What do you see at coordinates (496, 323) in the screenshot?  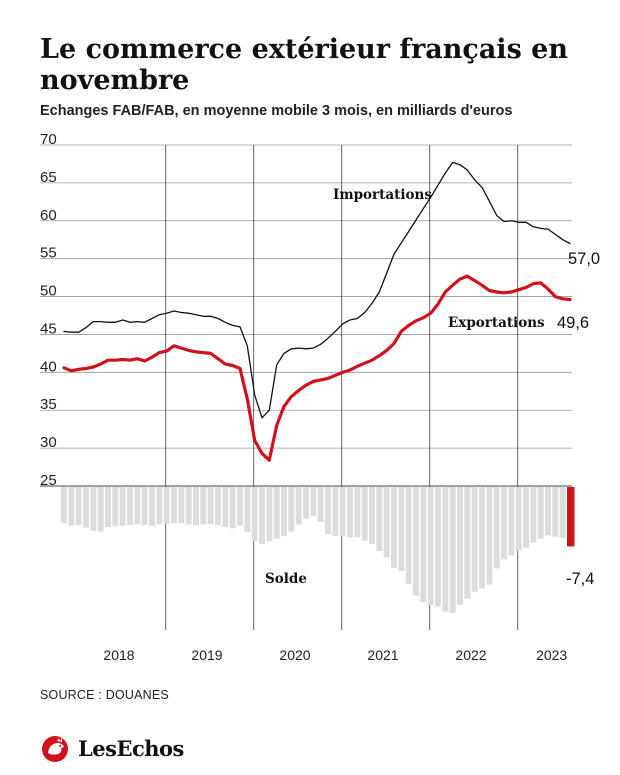 I see `exportations-annotation: Exportations` at bounding box center [496, 323].